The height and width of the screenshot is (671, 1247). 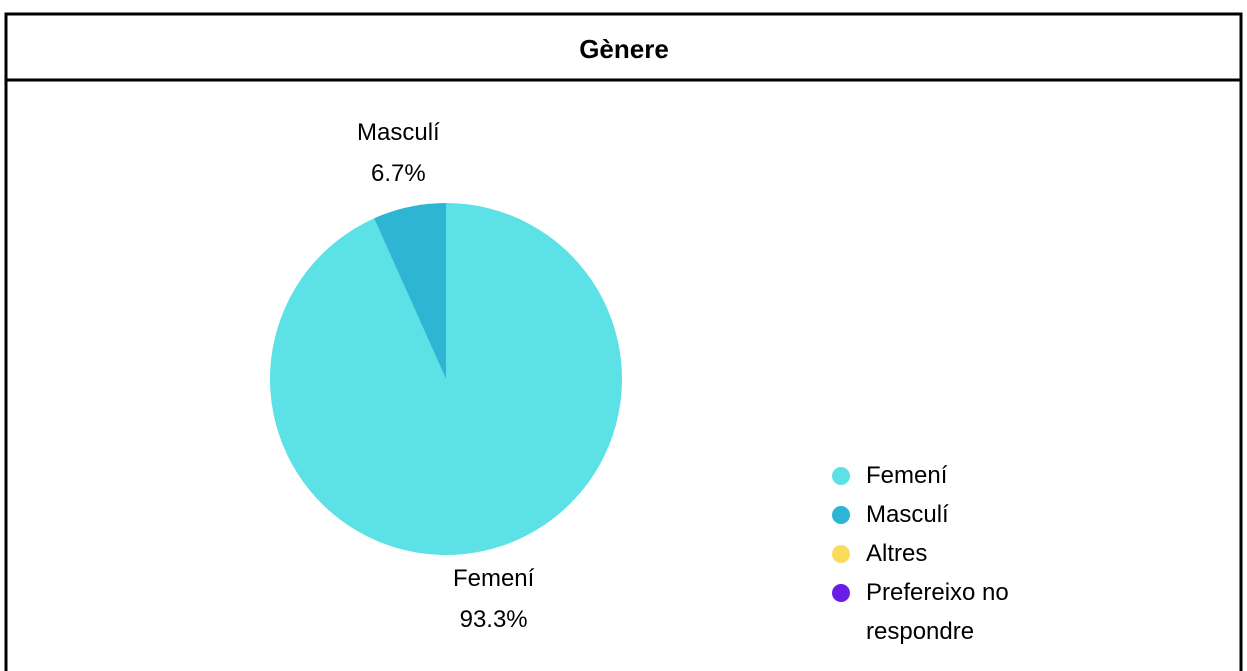 I want to click on slice-value-label: 93.3%, so click(x=494, y=619).